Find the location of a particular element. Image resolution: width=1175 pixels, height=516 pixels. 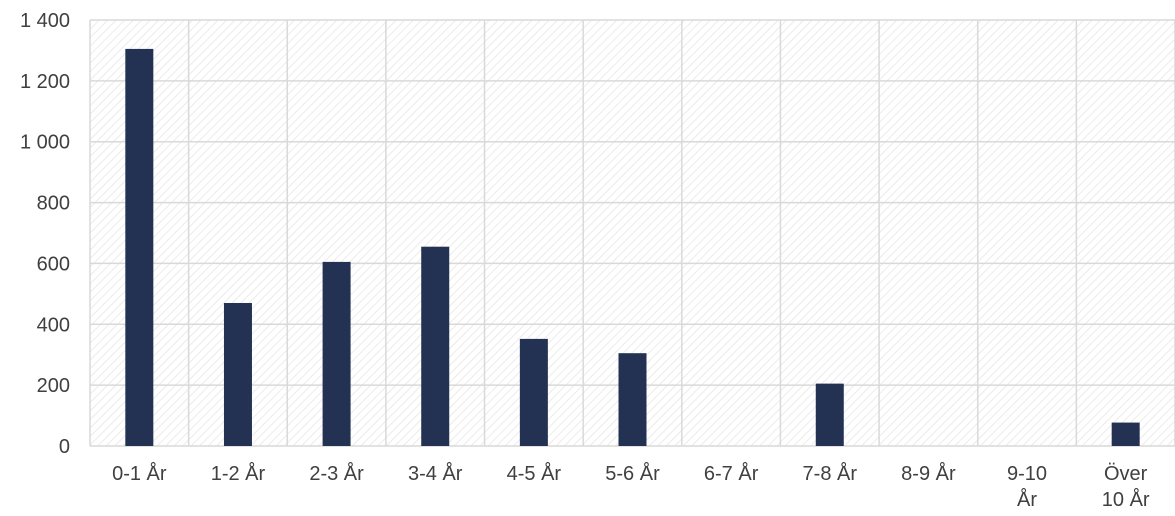

y-tick-label: 800 is located at coordinates (53, 204).